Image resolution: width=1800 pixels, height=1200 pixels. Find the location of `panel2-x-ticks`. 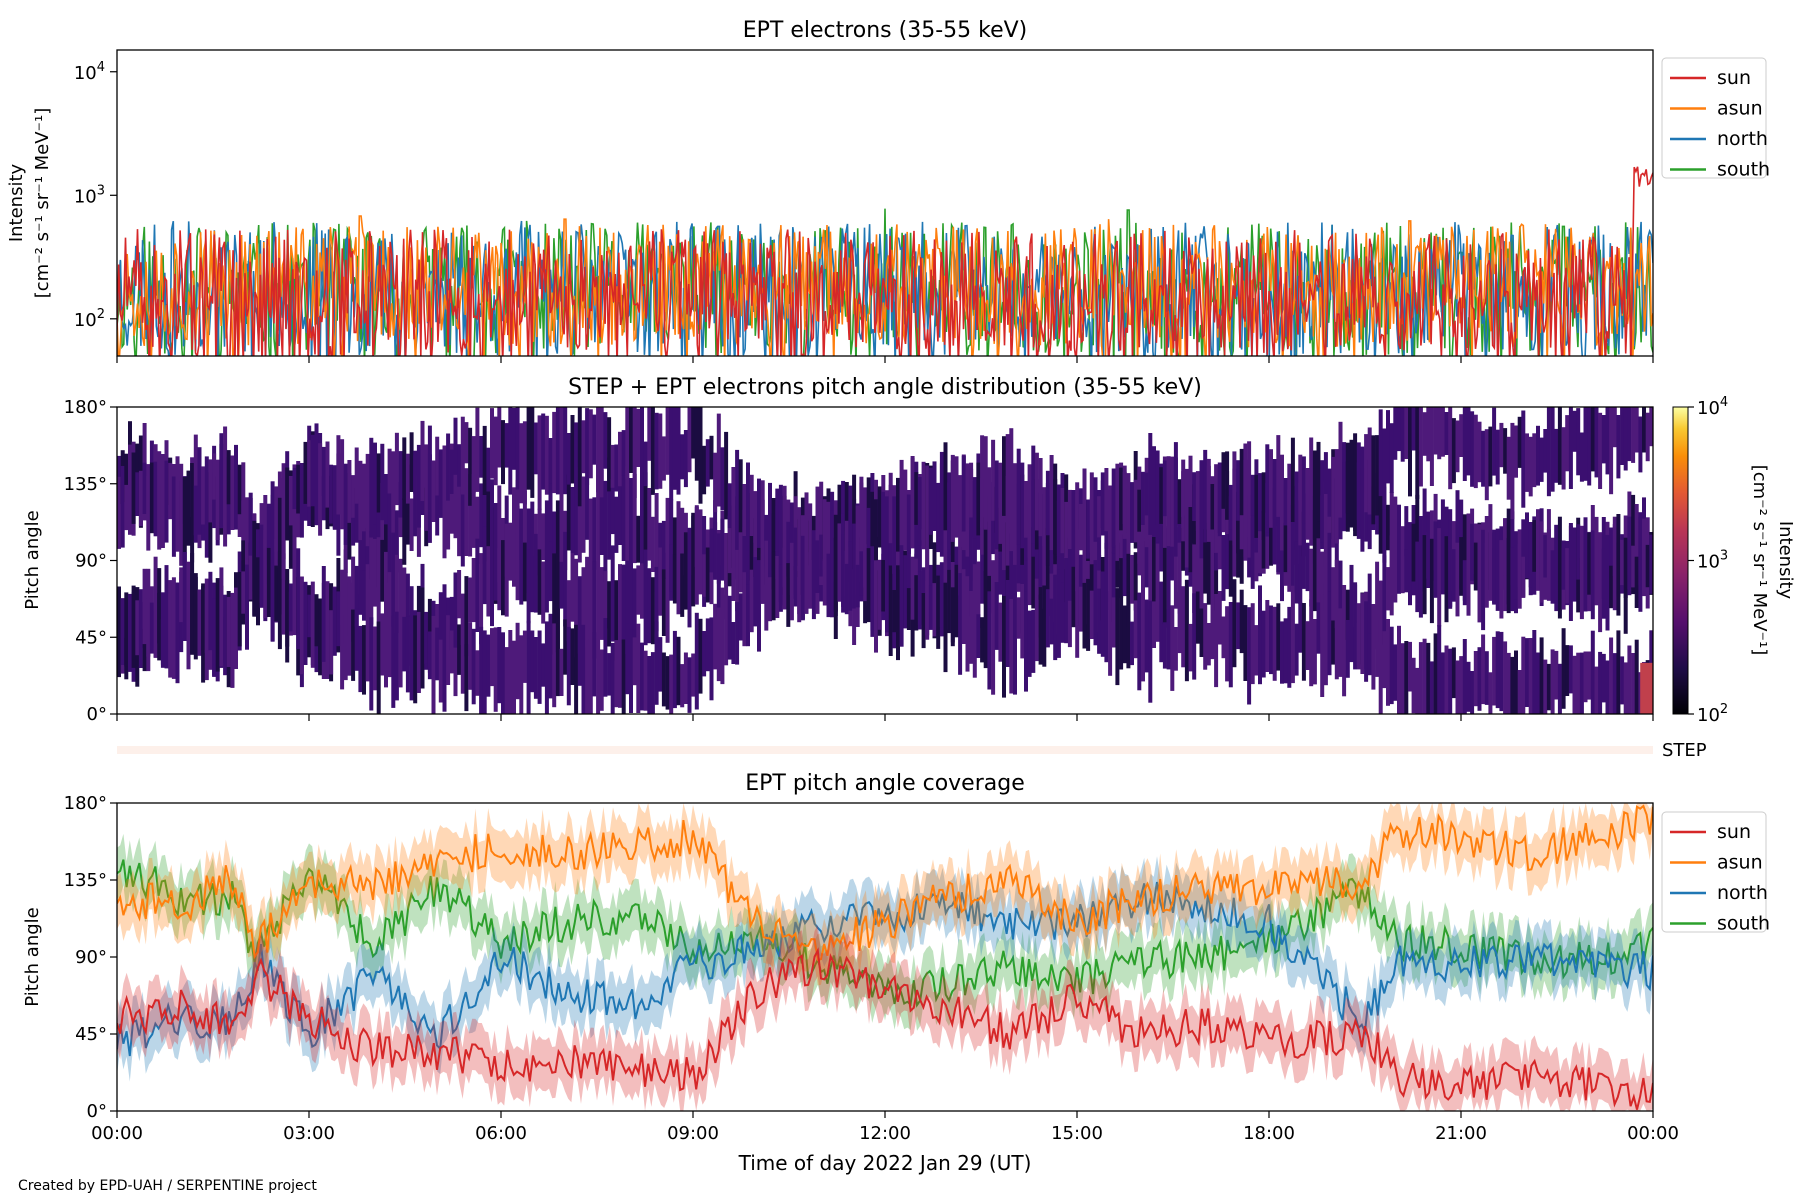

panel2-x-ticks is located at coordinates (885, 717).